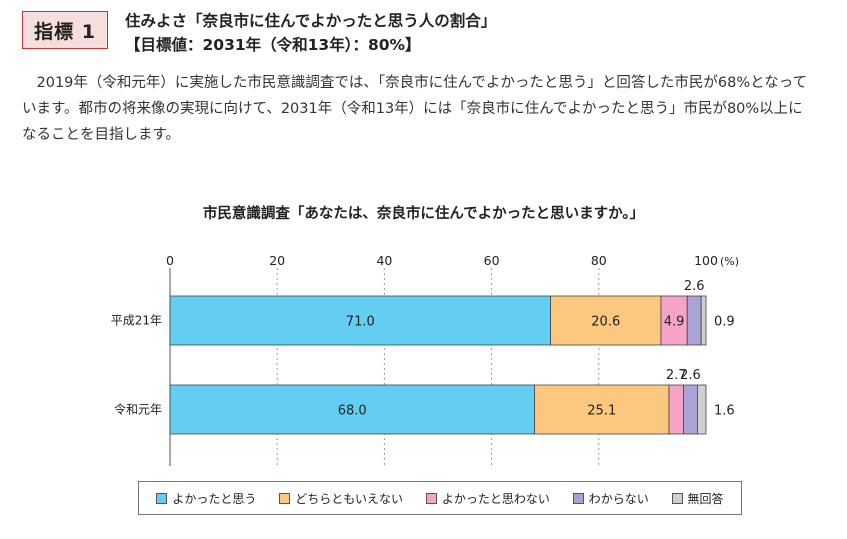  I want to click on x-tick-label: 100, so click(706, 260).